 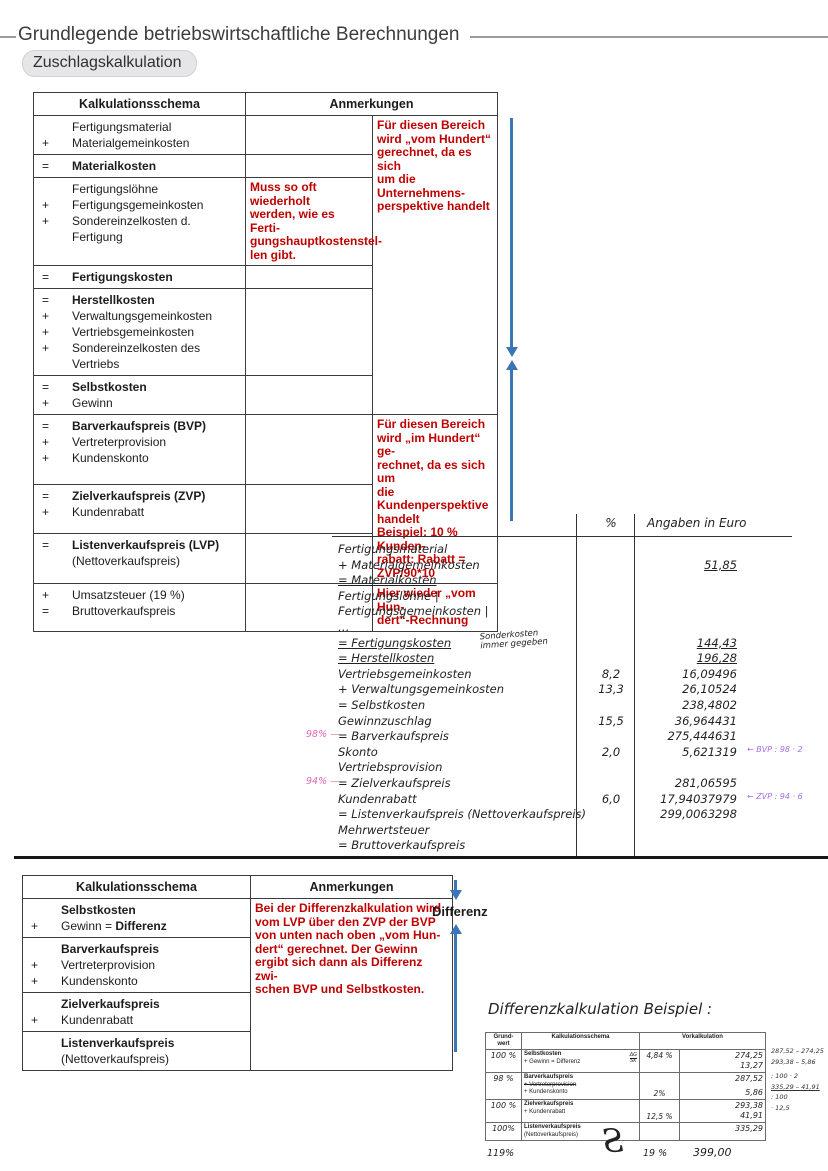 I want to click on hand-row: Fertigungsmaterial, so click(x=580, y=550).